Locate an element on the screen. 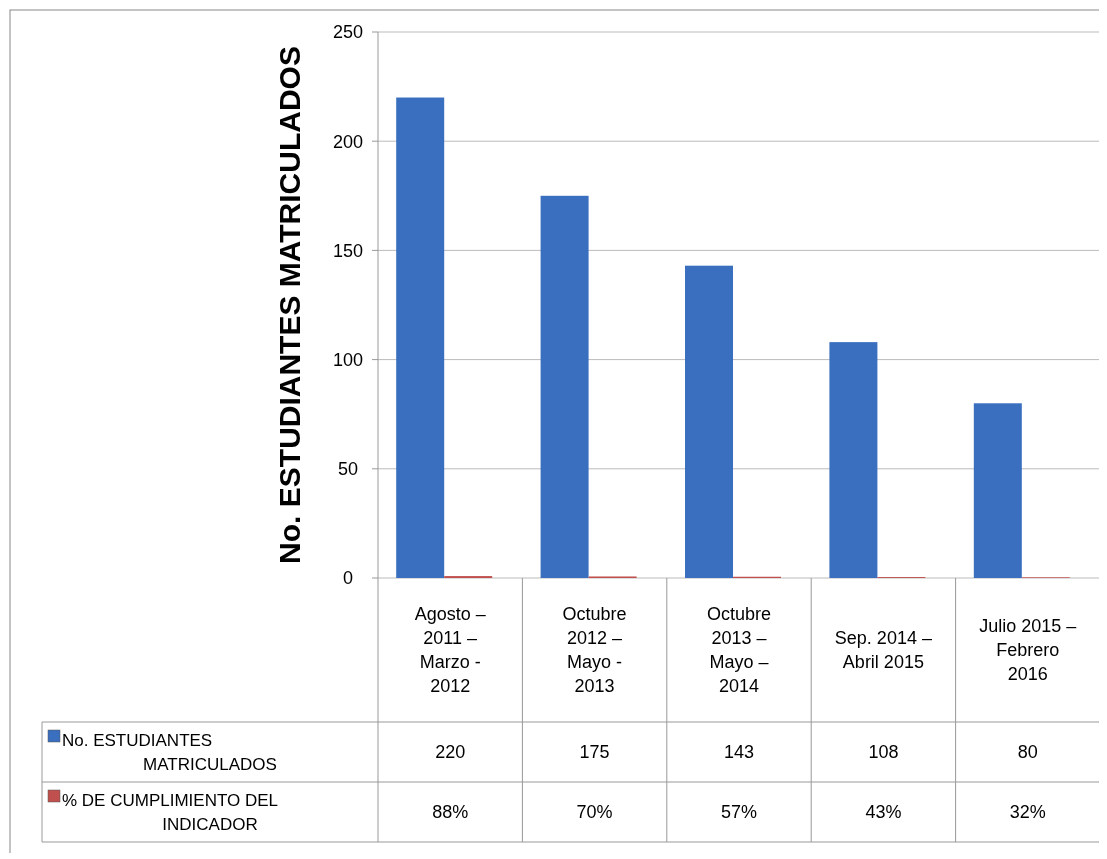  y-tick-label: 0 is located at coordinates (348, 578).